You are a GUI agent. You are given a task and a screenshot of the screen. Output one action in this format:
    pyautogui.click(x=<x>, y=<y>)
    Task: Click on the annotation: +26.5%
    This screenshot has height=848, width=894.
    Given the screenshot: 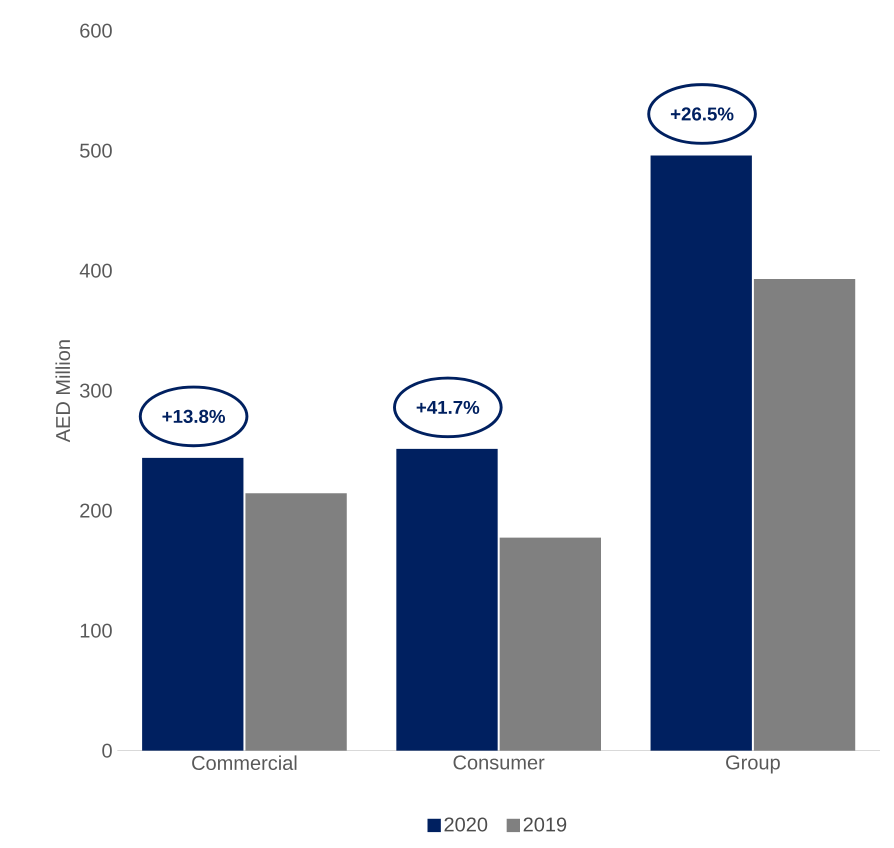 What is the action you would take?
    pyautogui.click(x=702, y=114)
    